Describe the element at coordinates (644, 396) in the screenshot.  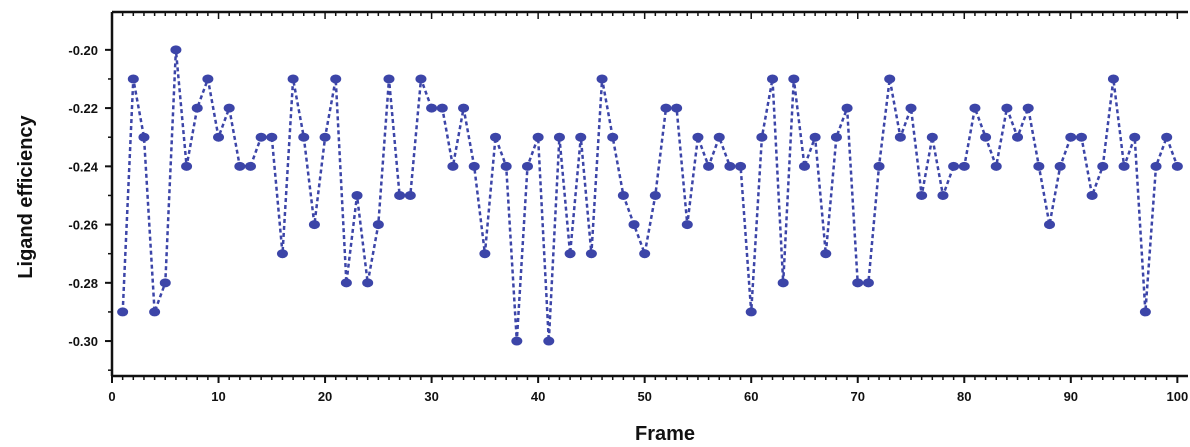
I see `x-tick-label: 50` at that location.